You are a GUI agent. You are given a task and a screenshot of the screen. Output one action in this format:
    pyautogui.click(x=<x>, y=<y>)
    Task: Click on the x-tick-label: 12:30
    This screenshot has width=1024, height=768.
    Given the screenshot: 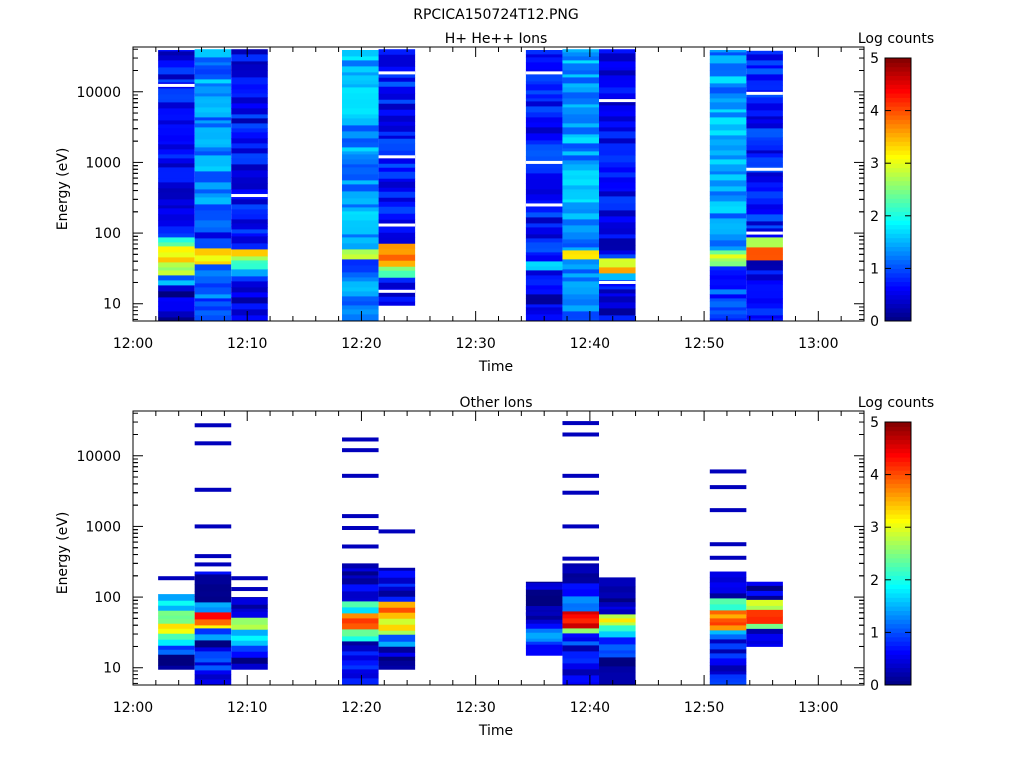 What is the action you would take?
    pyautogui.click(x=475, y=708)
    